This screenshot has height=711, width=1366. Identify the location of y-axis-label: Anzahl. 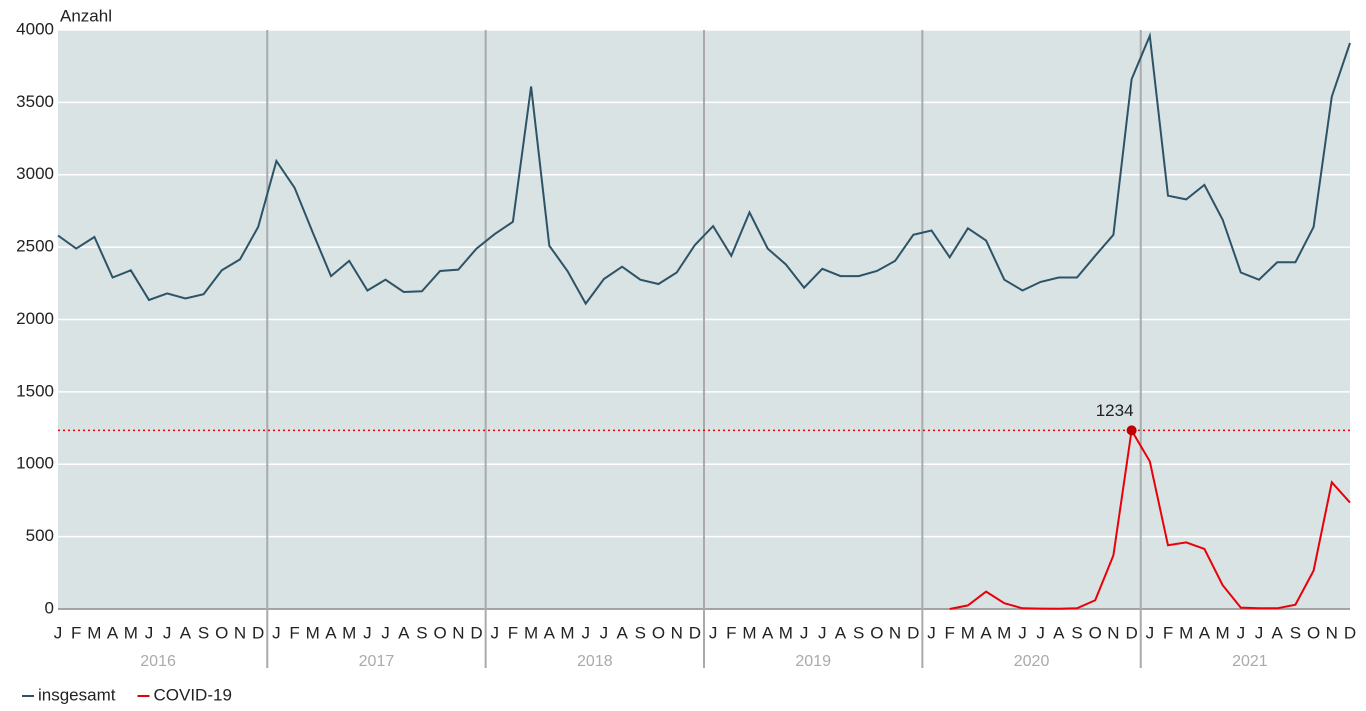
(86, 15).